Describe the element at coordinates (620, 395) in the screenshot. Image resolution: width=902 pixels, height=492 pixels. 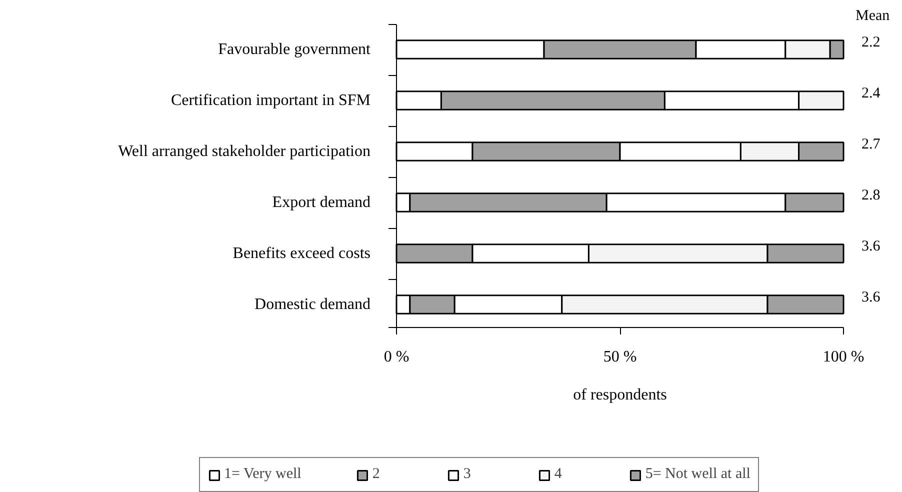
I see `x-axis-title: of respondents` at that location.